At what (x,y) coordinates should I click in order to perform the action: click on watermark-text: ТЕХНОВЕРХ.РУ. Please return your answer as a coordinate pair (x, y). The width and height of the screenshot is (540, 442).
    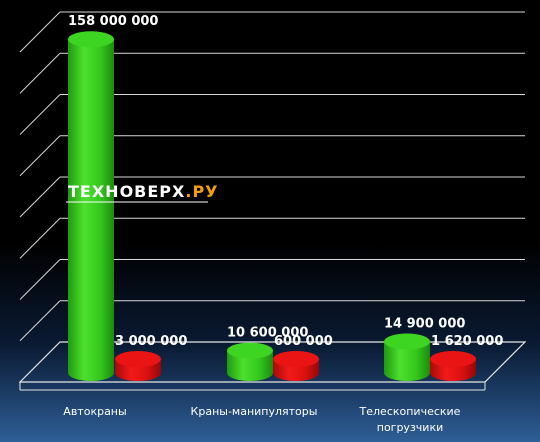
    Looking at the image, I should click on (143, 191).